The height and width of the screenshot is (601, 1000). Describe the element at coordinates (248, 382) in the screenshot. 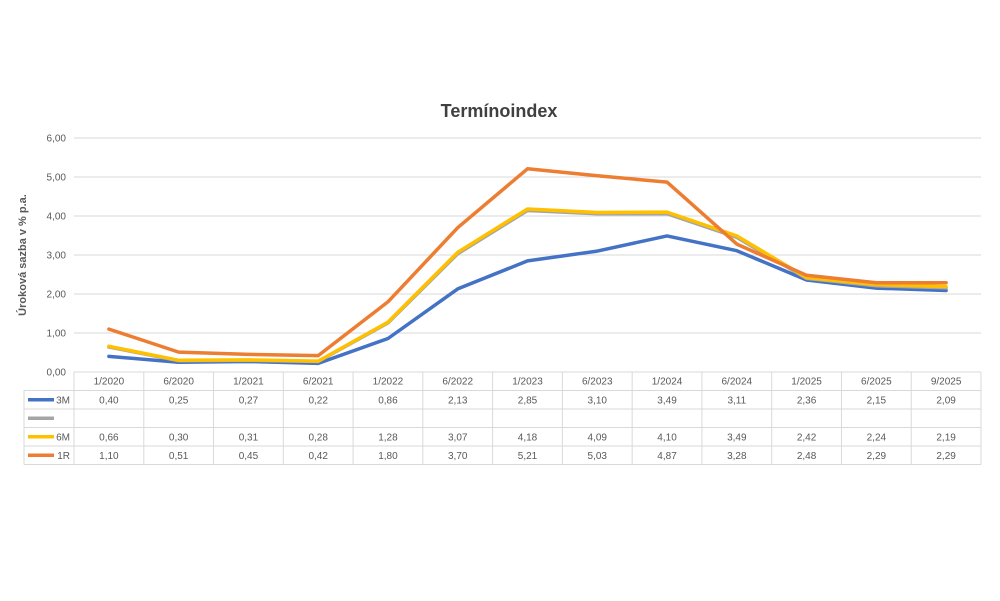

I see `x-tick-label: 1/2021` at that location.